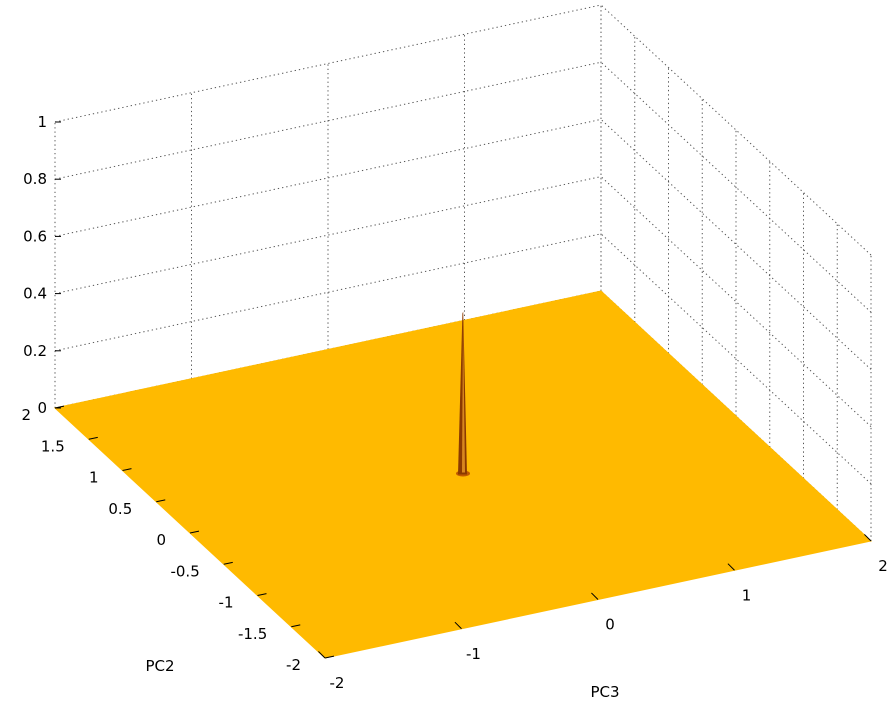 This screenshot has width=896, height=707. I want to click on y-tick-label: -0.5, so click(184, 571).